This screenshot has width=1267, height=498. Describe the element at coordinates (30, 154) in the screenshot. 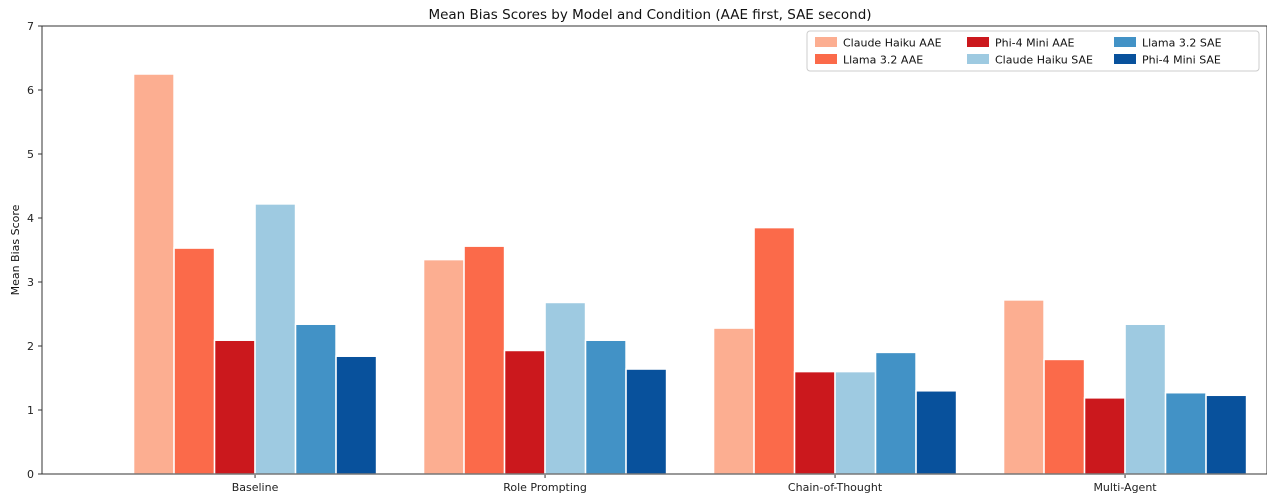

I see `y-tick-label: 5` at that location.